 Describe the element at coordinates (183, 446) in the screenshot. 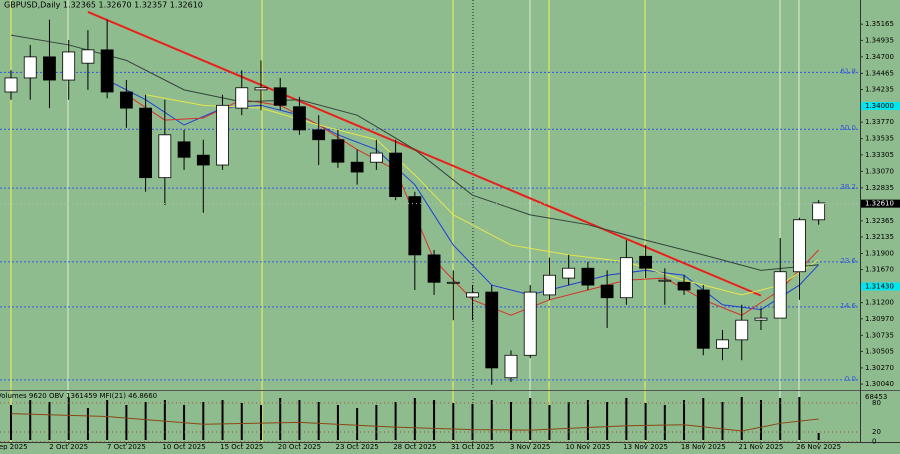

I see `x-tick-label: 10 Oct 2025` at that location.